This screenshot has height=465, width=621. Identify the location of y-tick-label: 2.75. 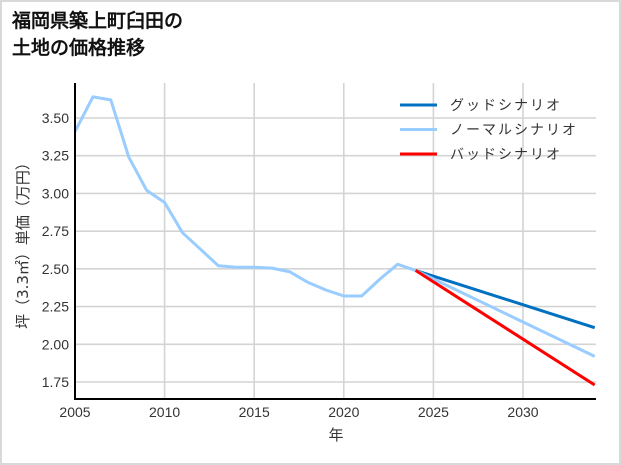
(55, 231).